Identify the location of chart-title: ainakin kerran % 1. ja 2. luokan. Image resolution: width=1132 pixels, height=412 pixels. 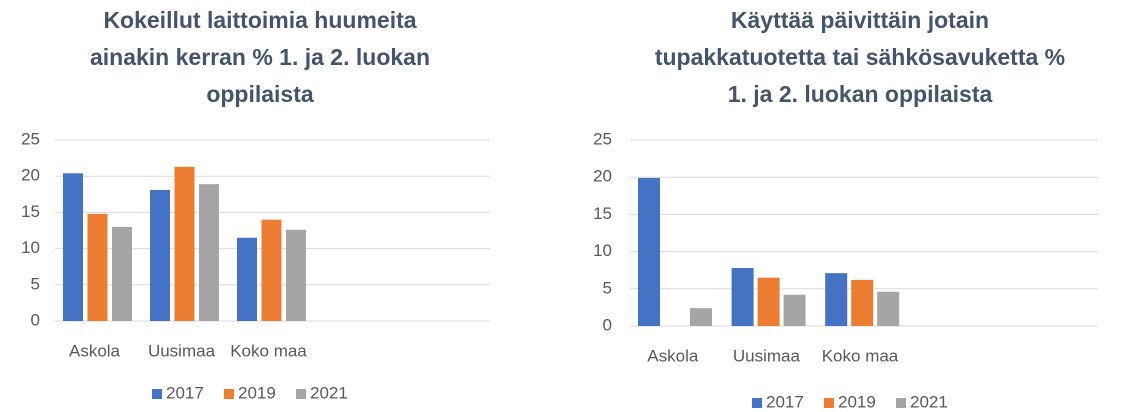
(260, 57).